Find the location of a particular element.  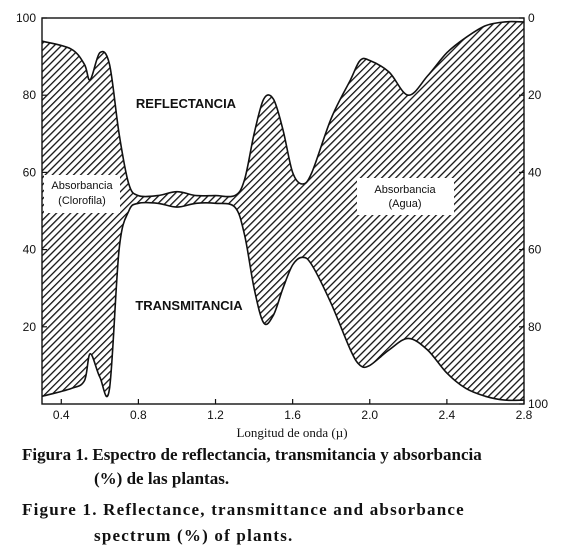

caption-es-line-2: (%) de las plantas. is located at coordinates (162, 478).